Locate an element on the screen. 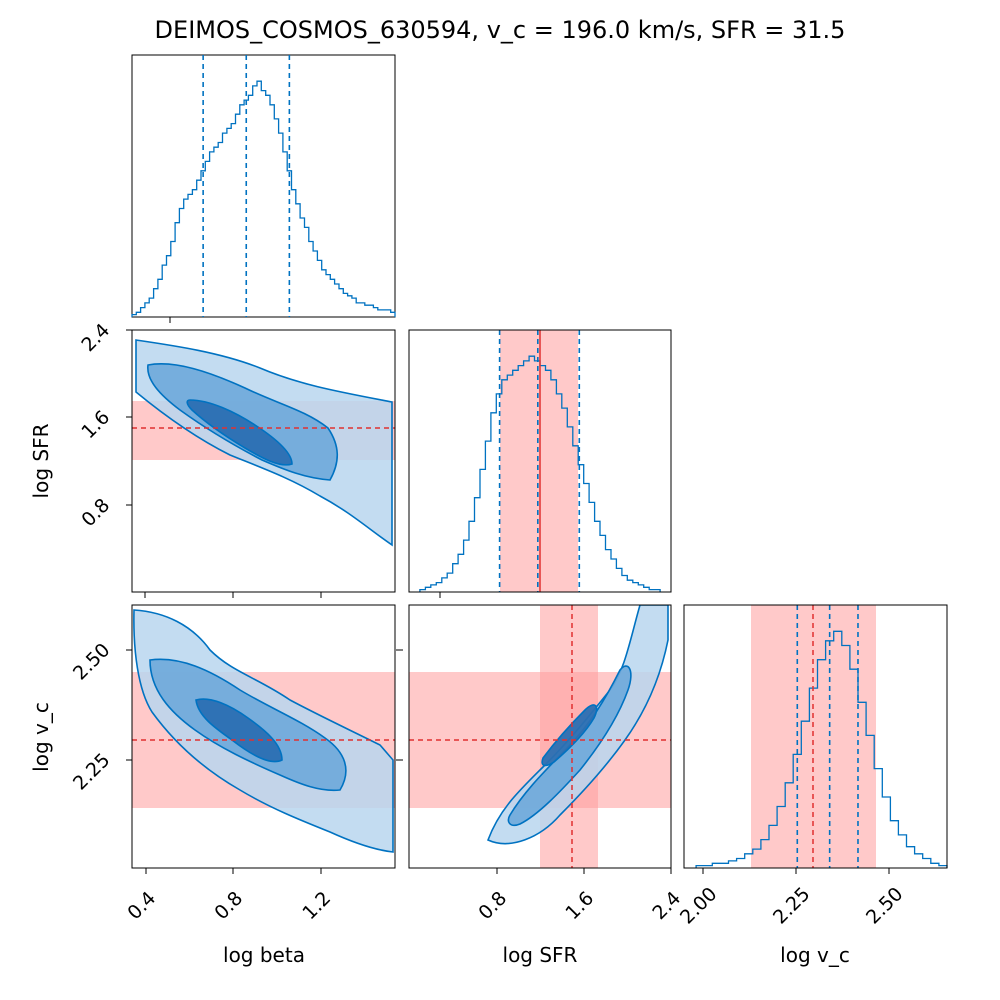  panel-vc-vs-beta: 2.50 2.25 0.4 0.8 1.2 log v_c log beta is located at coordinates (212, 785).